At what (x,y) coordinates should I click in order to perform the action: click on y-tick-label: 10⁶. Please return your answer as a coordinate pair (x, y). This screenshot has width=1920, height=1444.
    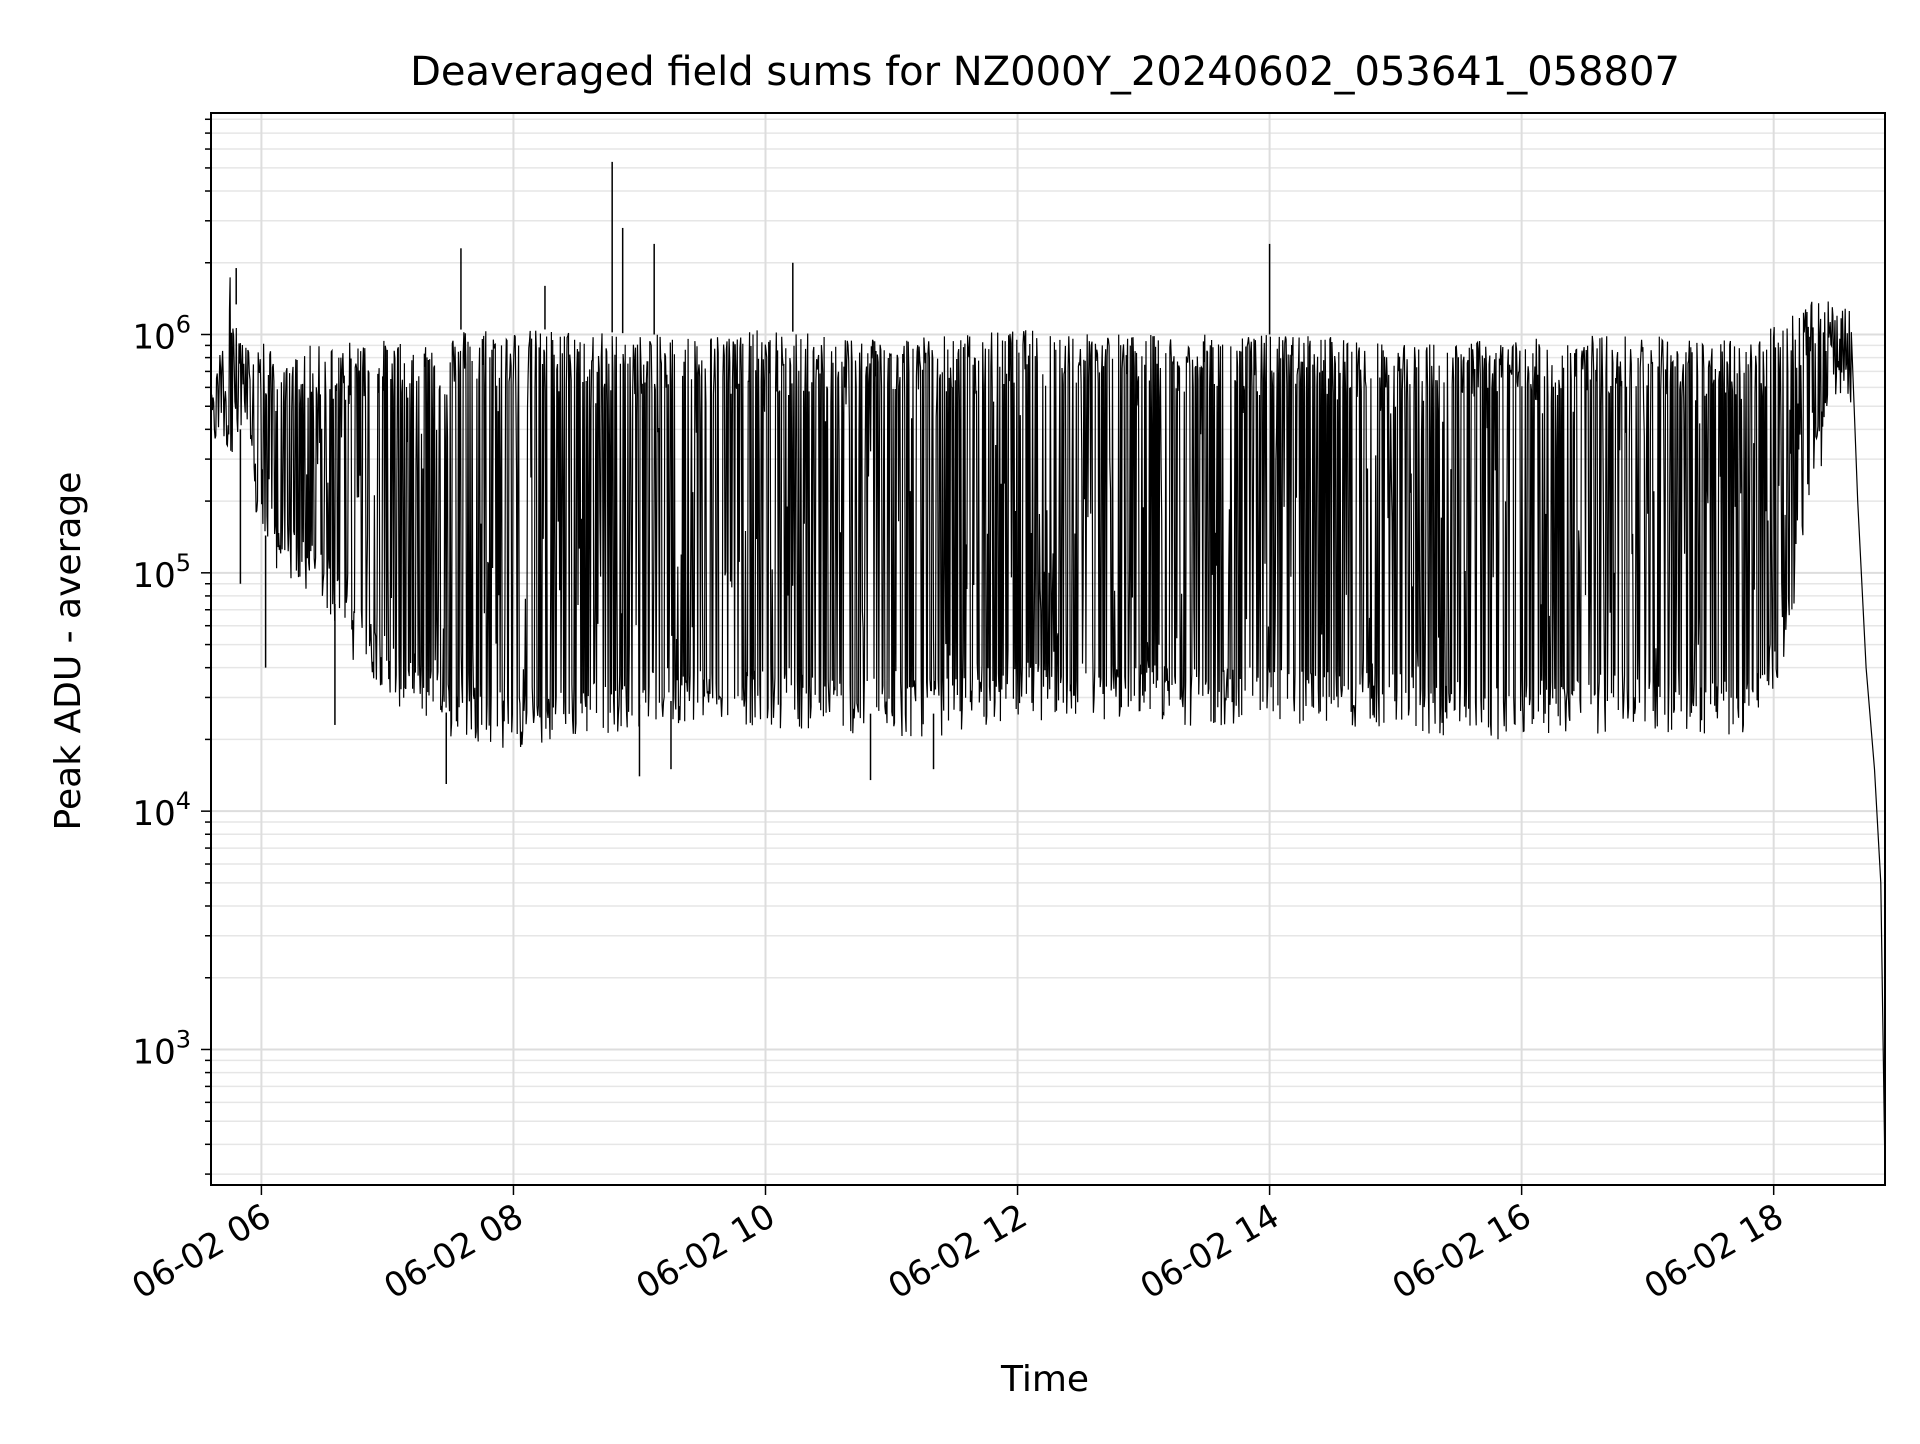
    Looking at the image, I should click on (161, 334).